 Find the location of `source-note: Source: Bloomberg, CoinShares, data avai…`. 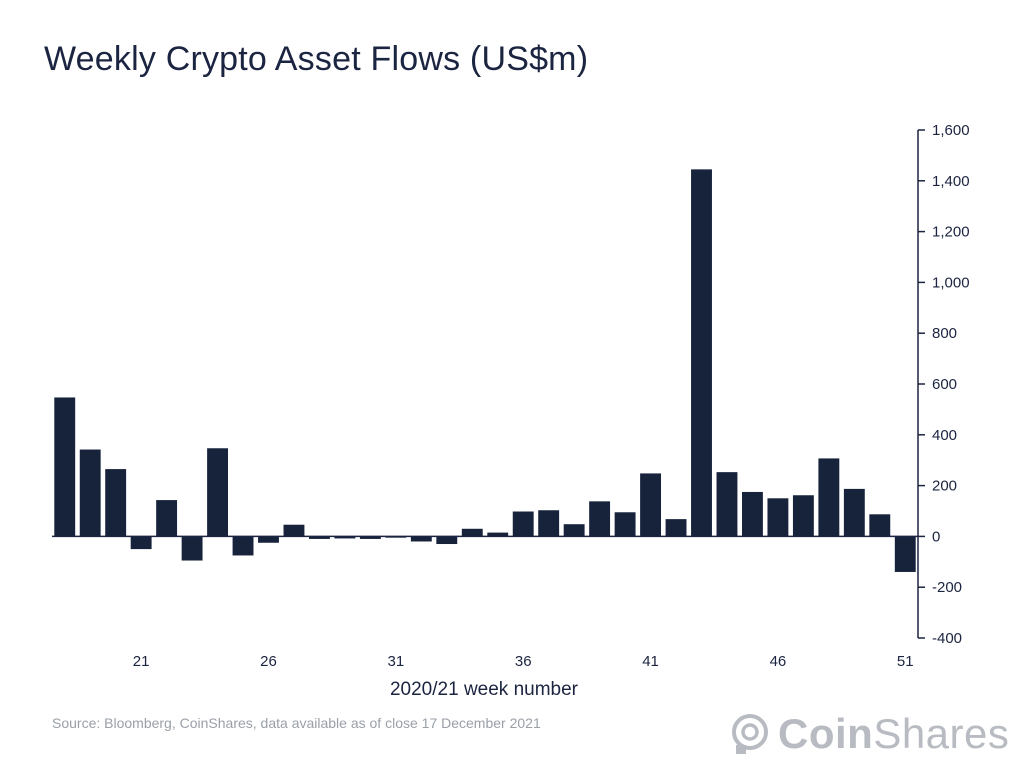

source-note: Source: Bloomberg, CoinShares, data avai… is located at coordinates (296, 723).